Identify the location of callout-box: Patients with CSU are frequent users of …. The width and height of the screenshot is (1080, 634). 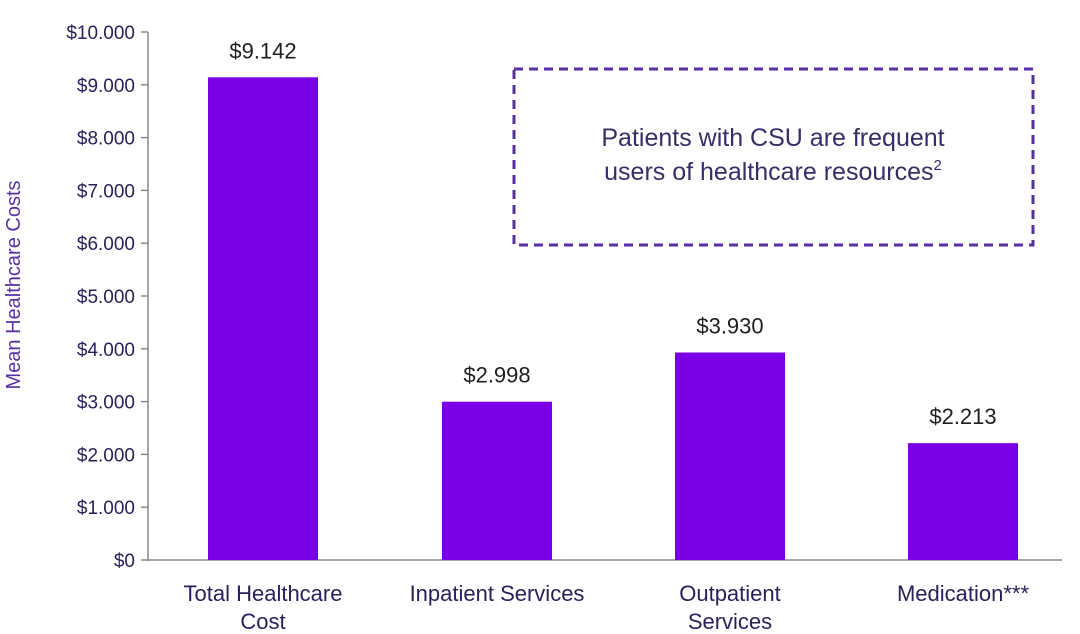
(773, 157).